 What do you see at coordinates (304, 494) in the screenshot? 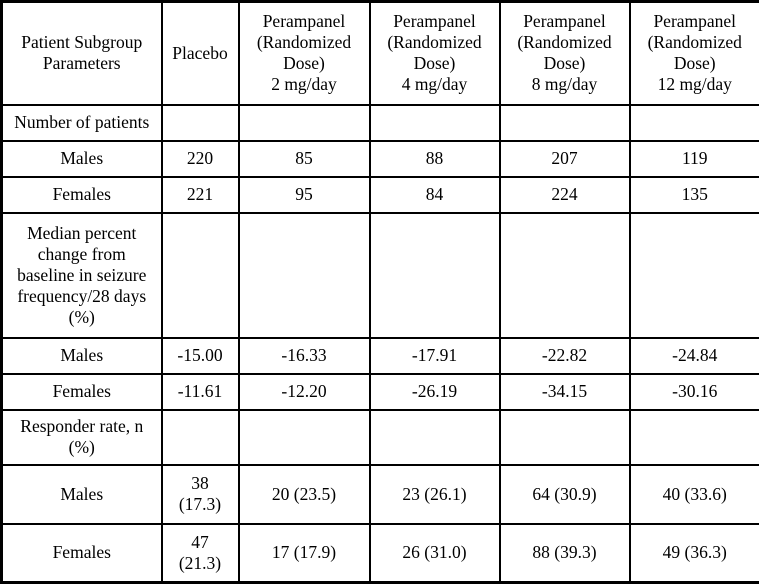
I see `table-cell: 20 (23.5)` at bounding box center [304, 494].